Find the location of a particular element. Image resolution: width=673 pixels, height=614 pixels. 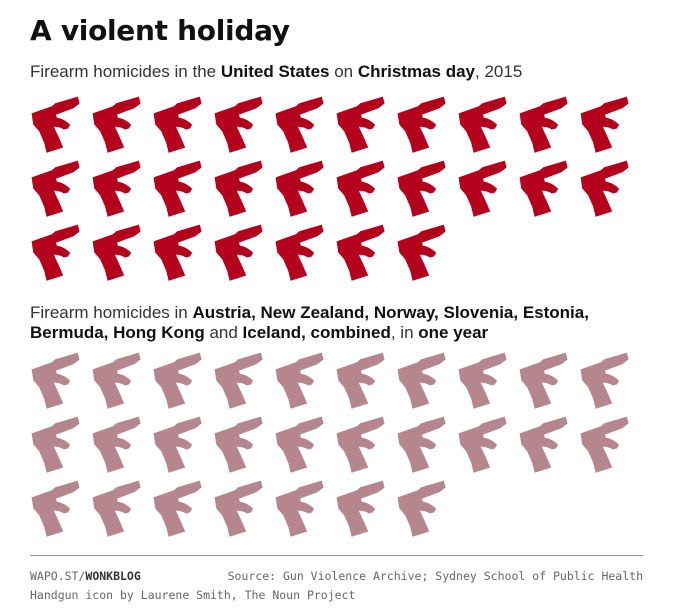

chart-title: A violent holiday is located at coordinates (160, 30).